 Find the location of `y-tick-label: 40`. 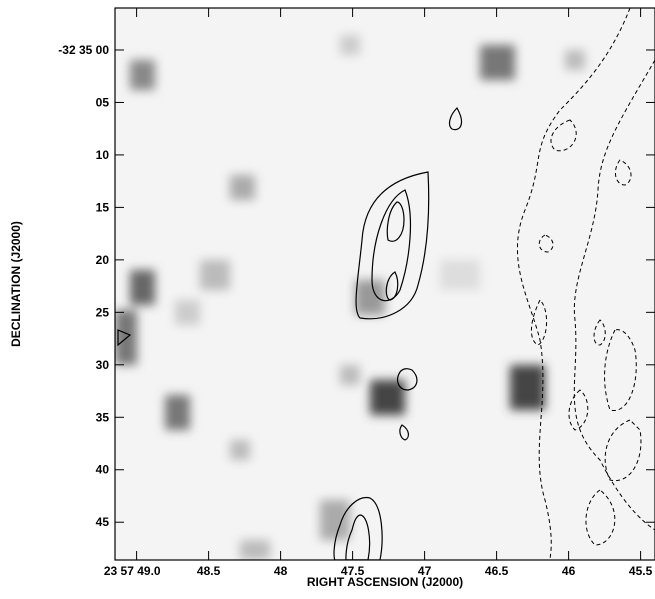

y-tick-label: 40 is located at coordinates (103, 470).